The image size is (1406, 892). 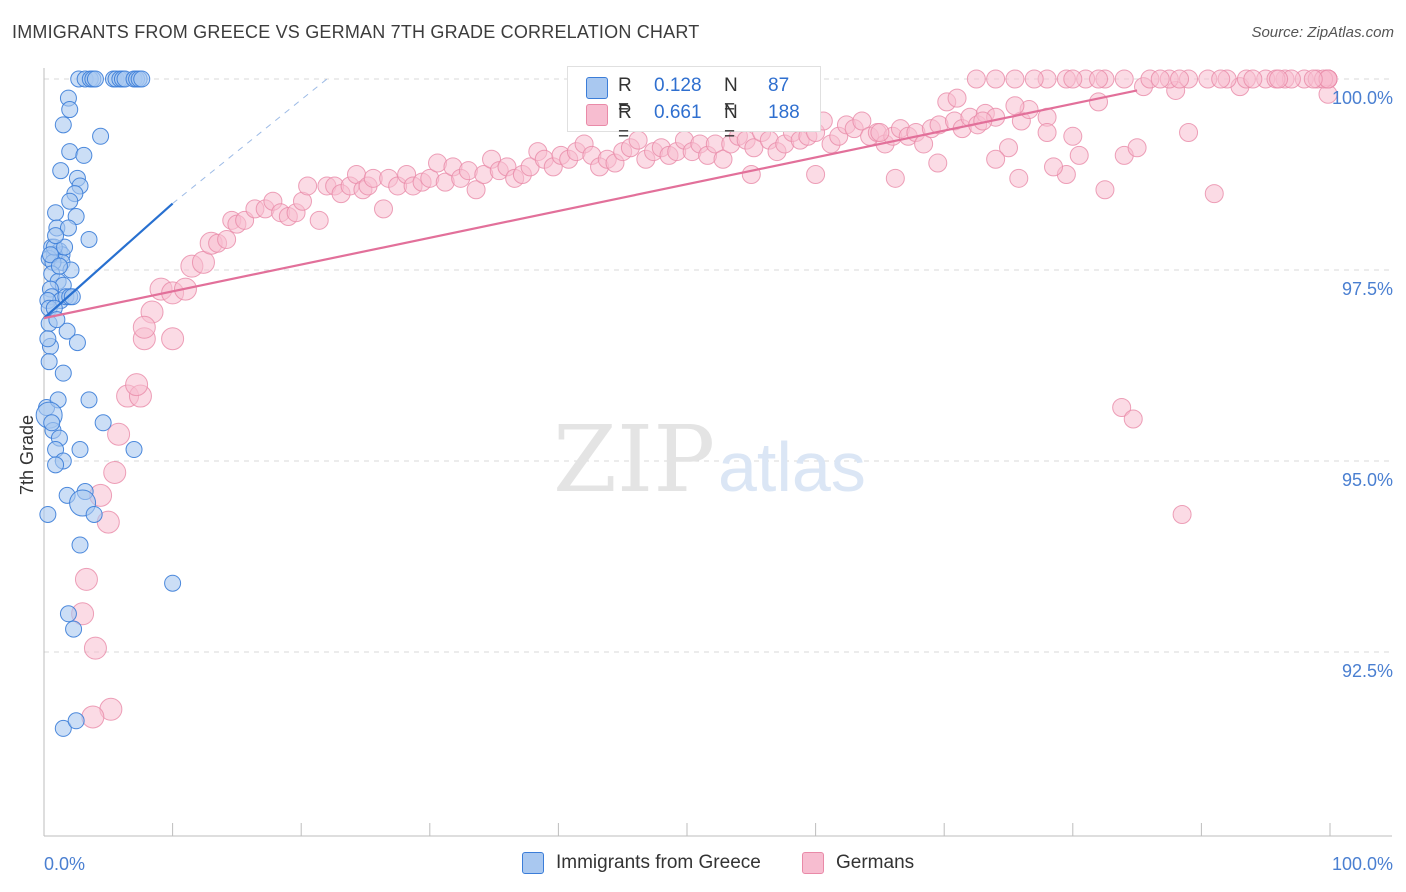 I want to click on legend-item-greece: Immigrants from Greece, so click(x=641, y=863).